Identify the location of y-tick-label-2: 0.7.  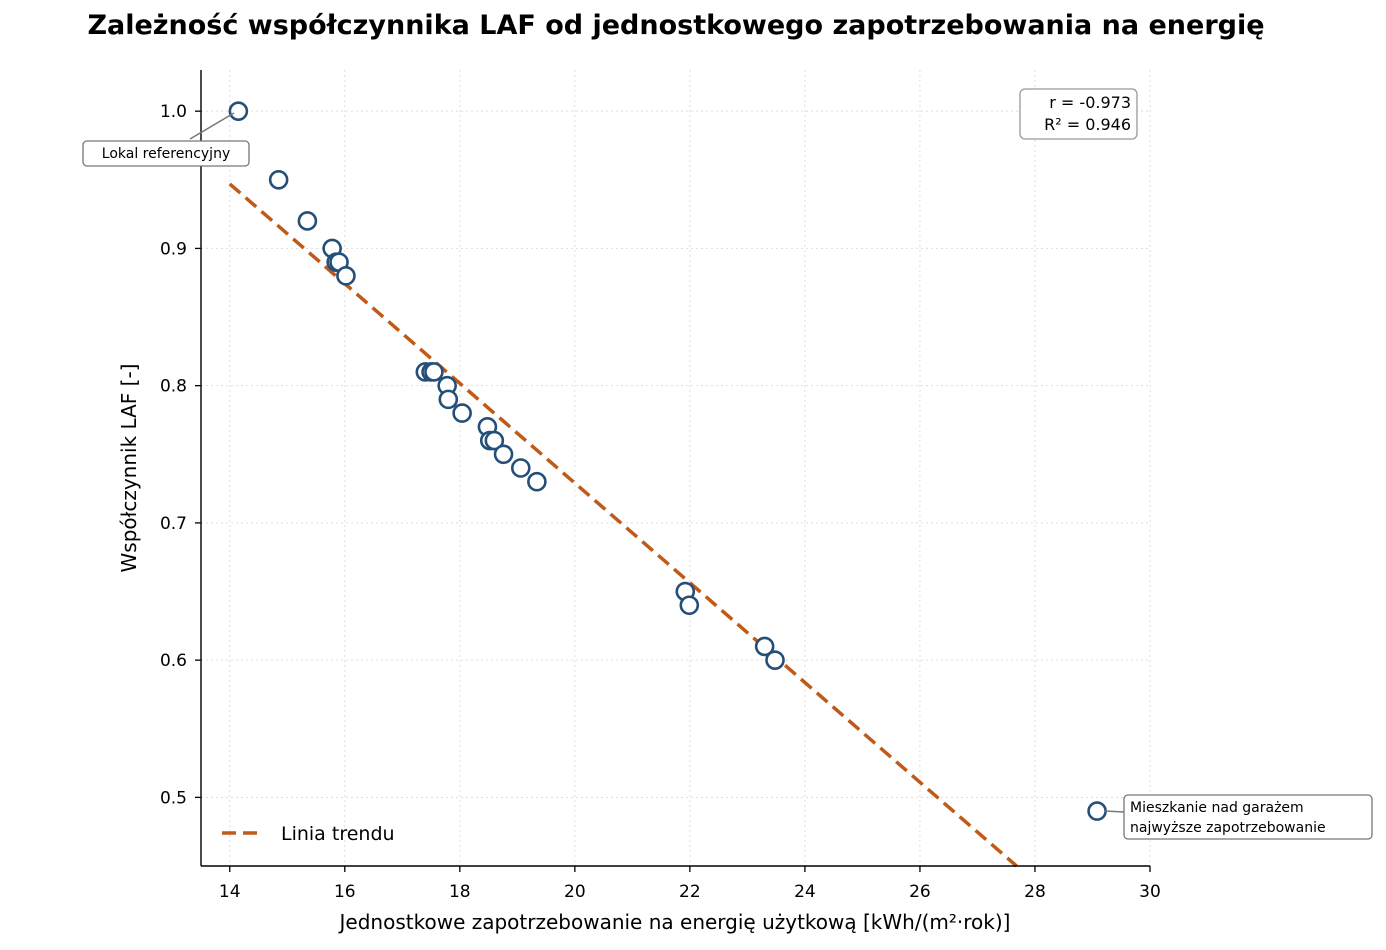
(173, 524).